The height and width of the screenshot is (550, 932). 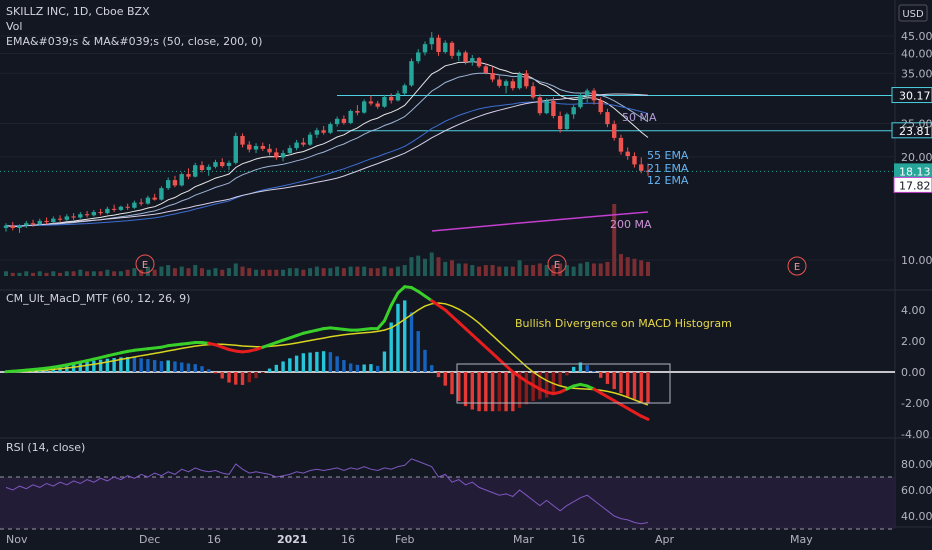 What do you see at coordinates (404, 539) in the screenshot?
I see `time-tick-label: Feb` at bounding box center [404, 539].